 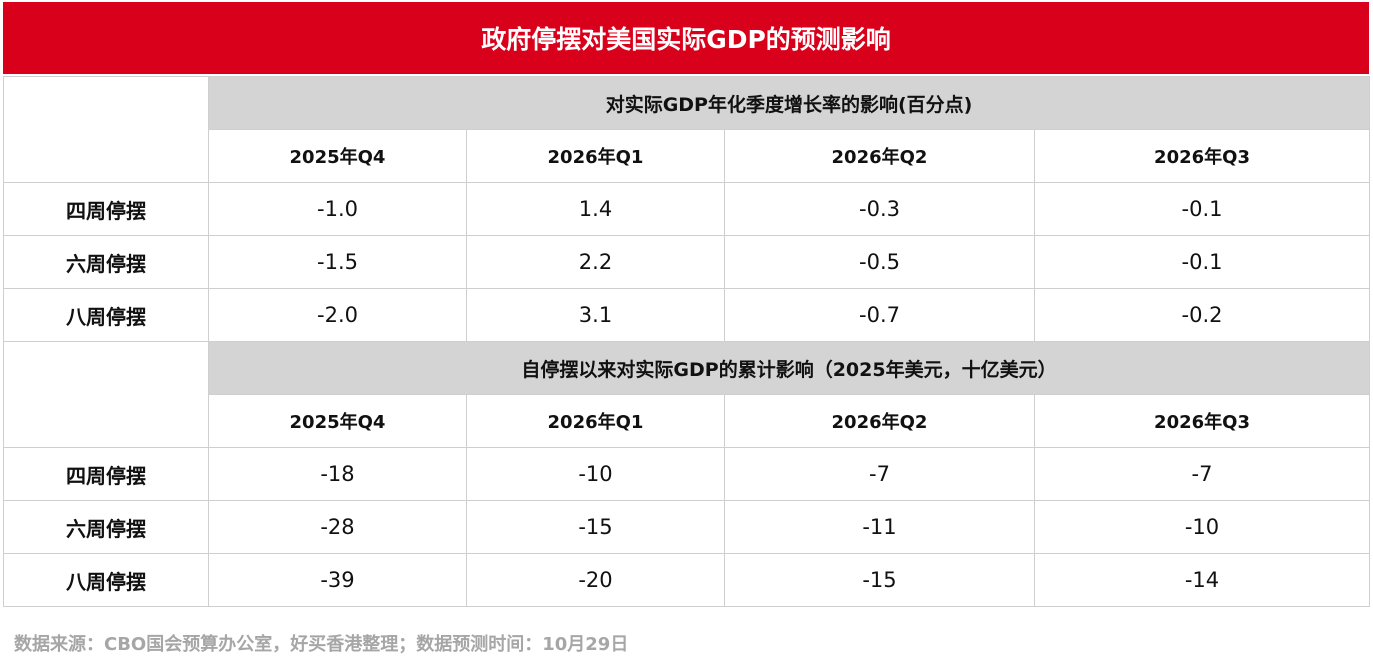 What do you see at coordinates (789, 368) in the screenshot?
I see `section-header: 自停摆以来对实际GDP的累计影响（2025年美元，十亿美元）` at bounding box center [789, 368].